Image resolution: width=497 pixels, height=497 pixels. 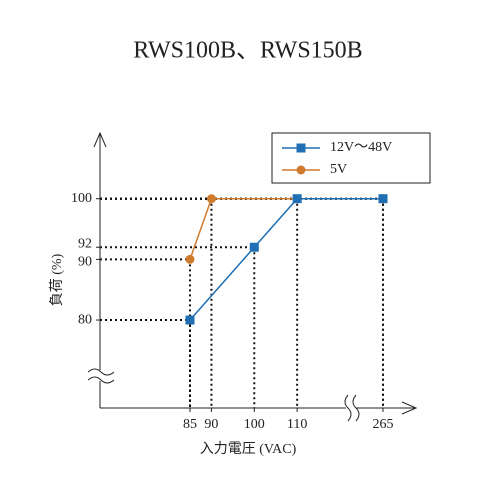 I want to click on x-tick-label: 85, so click(x=190, y=424).